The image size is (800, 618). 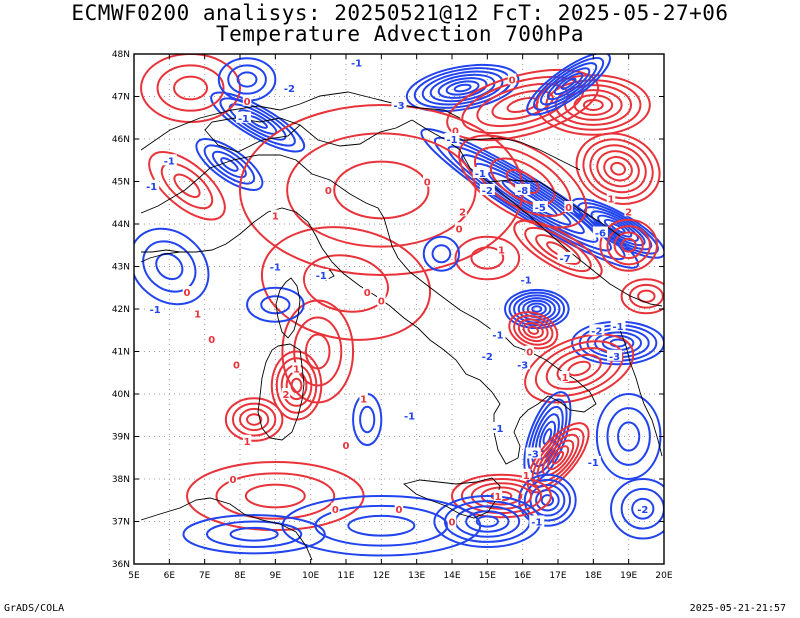 I want to click on lon-label: 13E, so click(x=416, y=576).